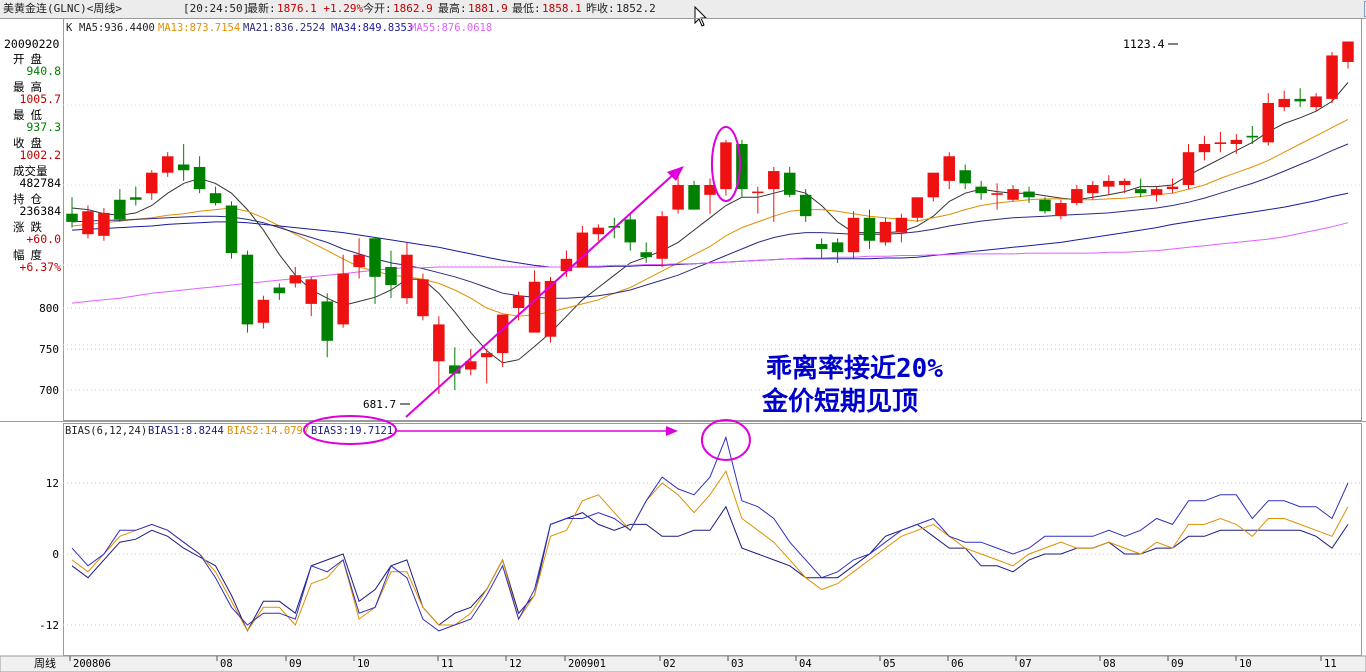 Image resolution: width=1366 pixels, height=672 pixels. I want to click on info-date: 20090220, so click(32, 44).